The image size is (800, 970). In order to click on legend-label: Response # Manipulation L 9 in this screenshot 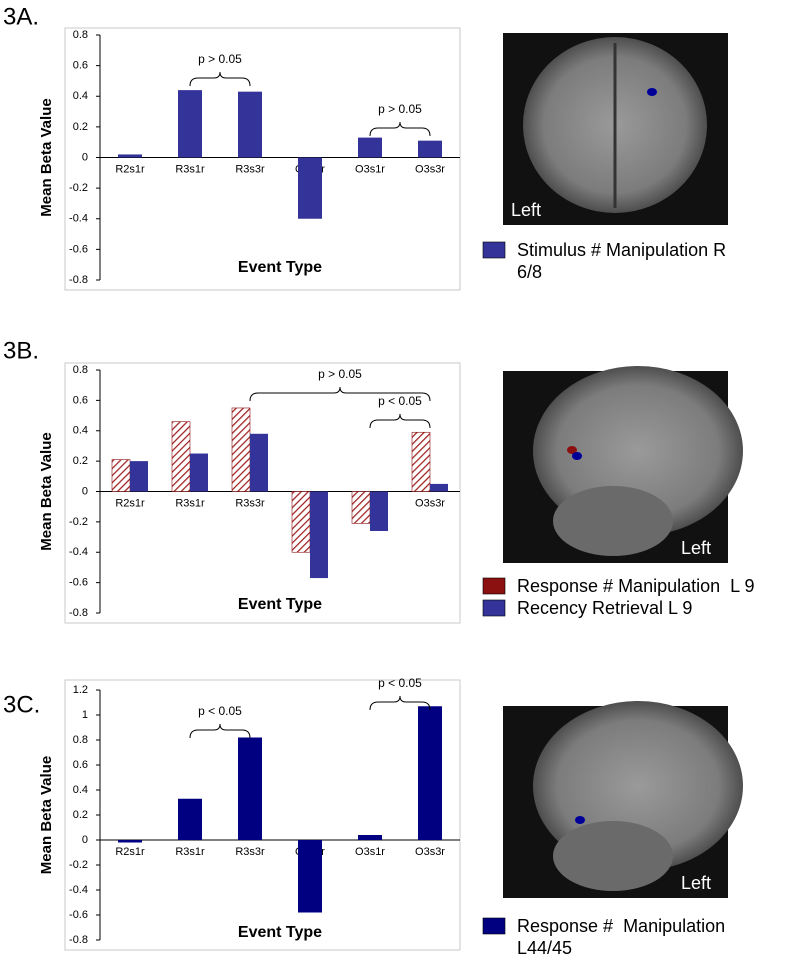, I will do `click(636, 586)`.